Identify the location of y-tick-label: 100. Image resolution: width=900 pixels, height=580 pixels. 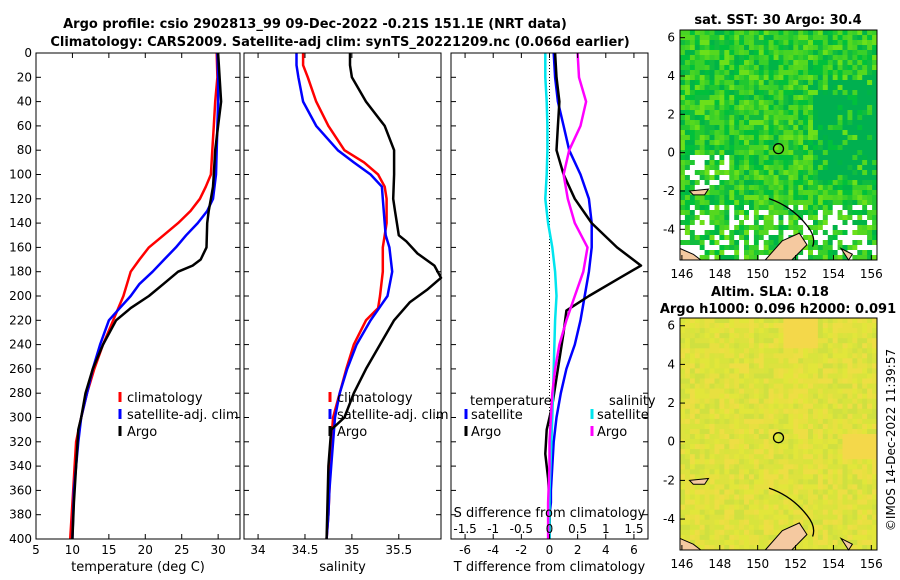
(20, 175).